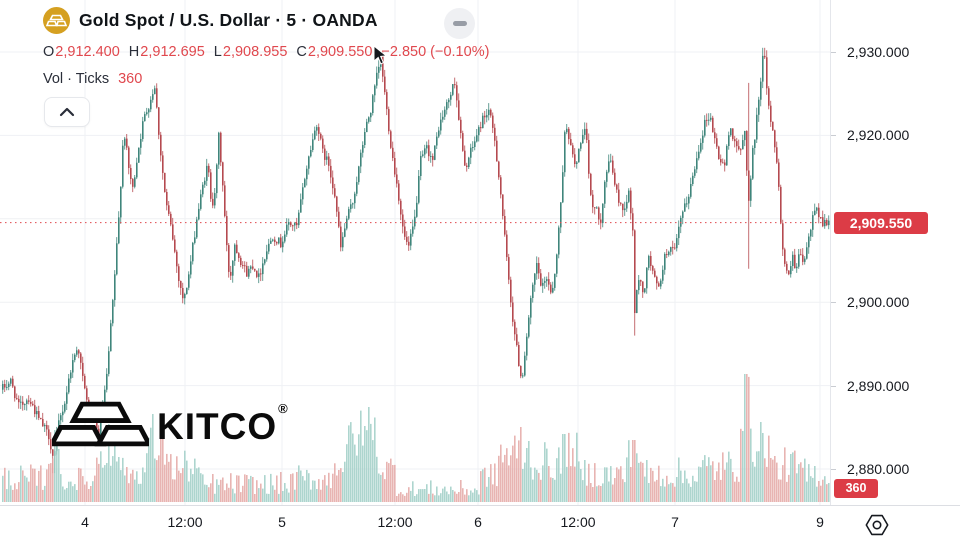  What do you see at coordinates (301, 52) in the screenshot?
I see `ohlc-close-label: C` at bounding box center [301, 52].